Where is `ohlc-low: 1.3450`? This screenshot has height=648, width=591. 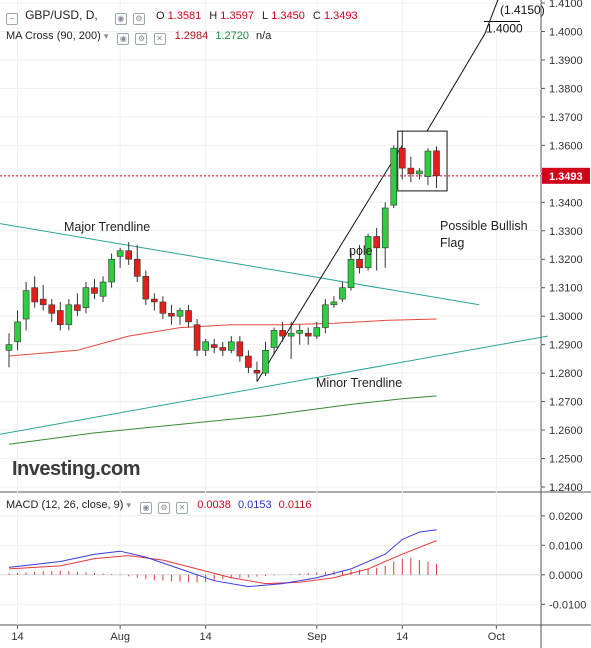
ohlc-low: 1.3450 is located at coordinates (288, 16).